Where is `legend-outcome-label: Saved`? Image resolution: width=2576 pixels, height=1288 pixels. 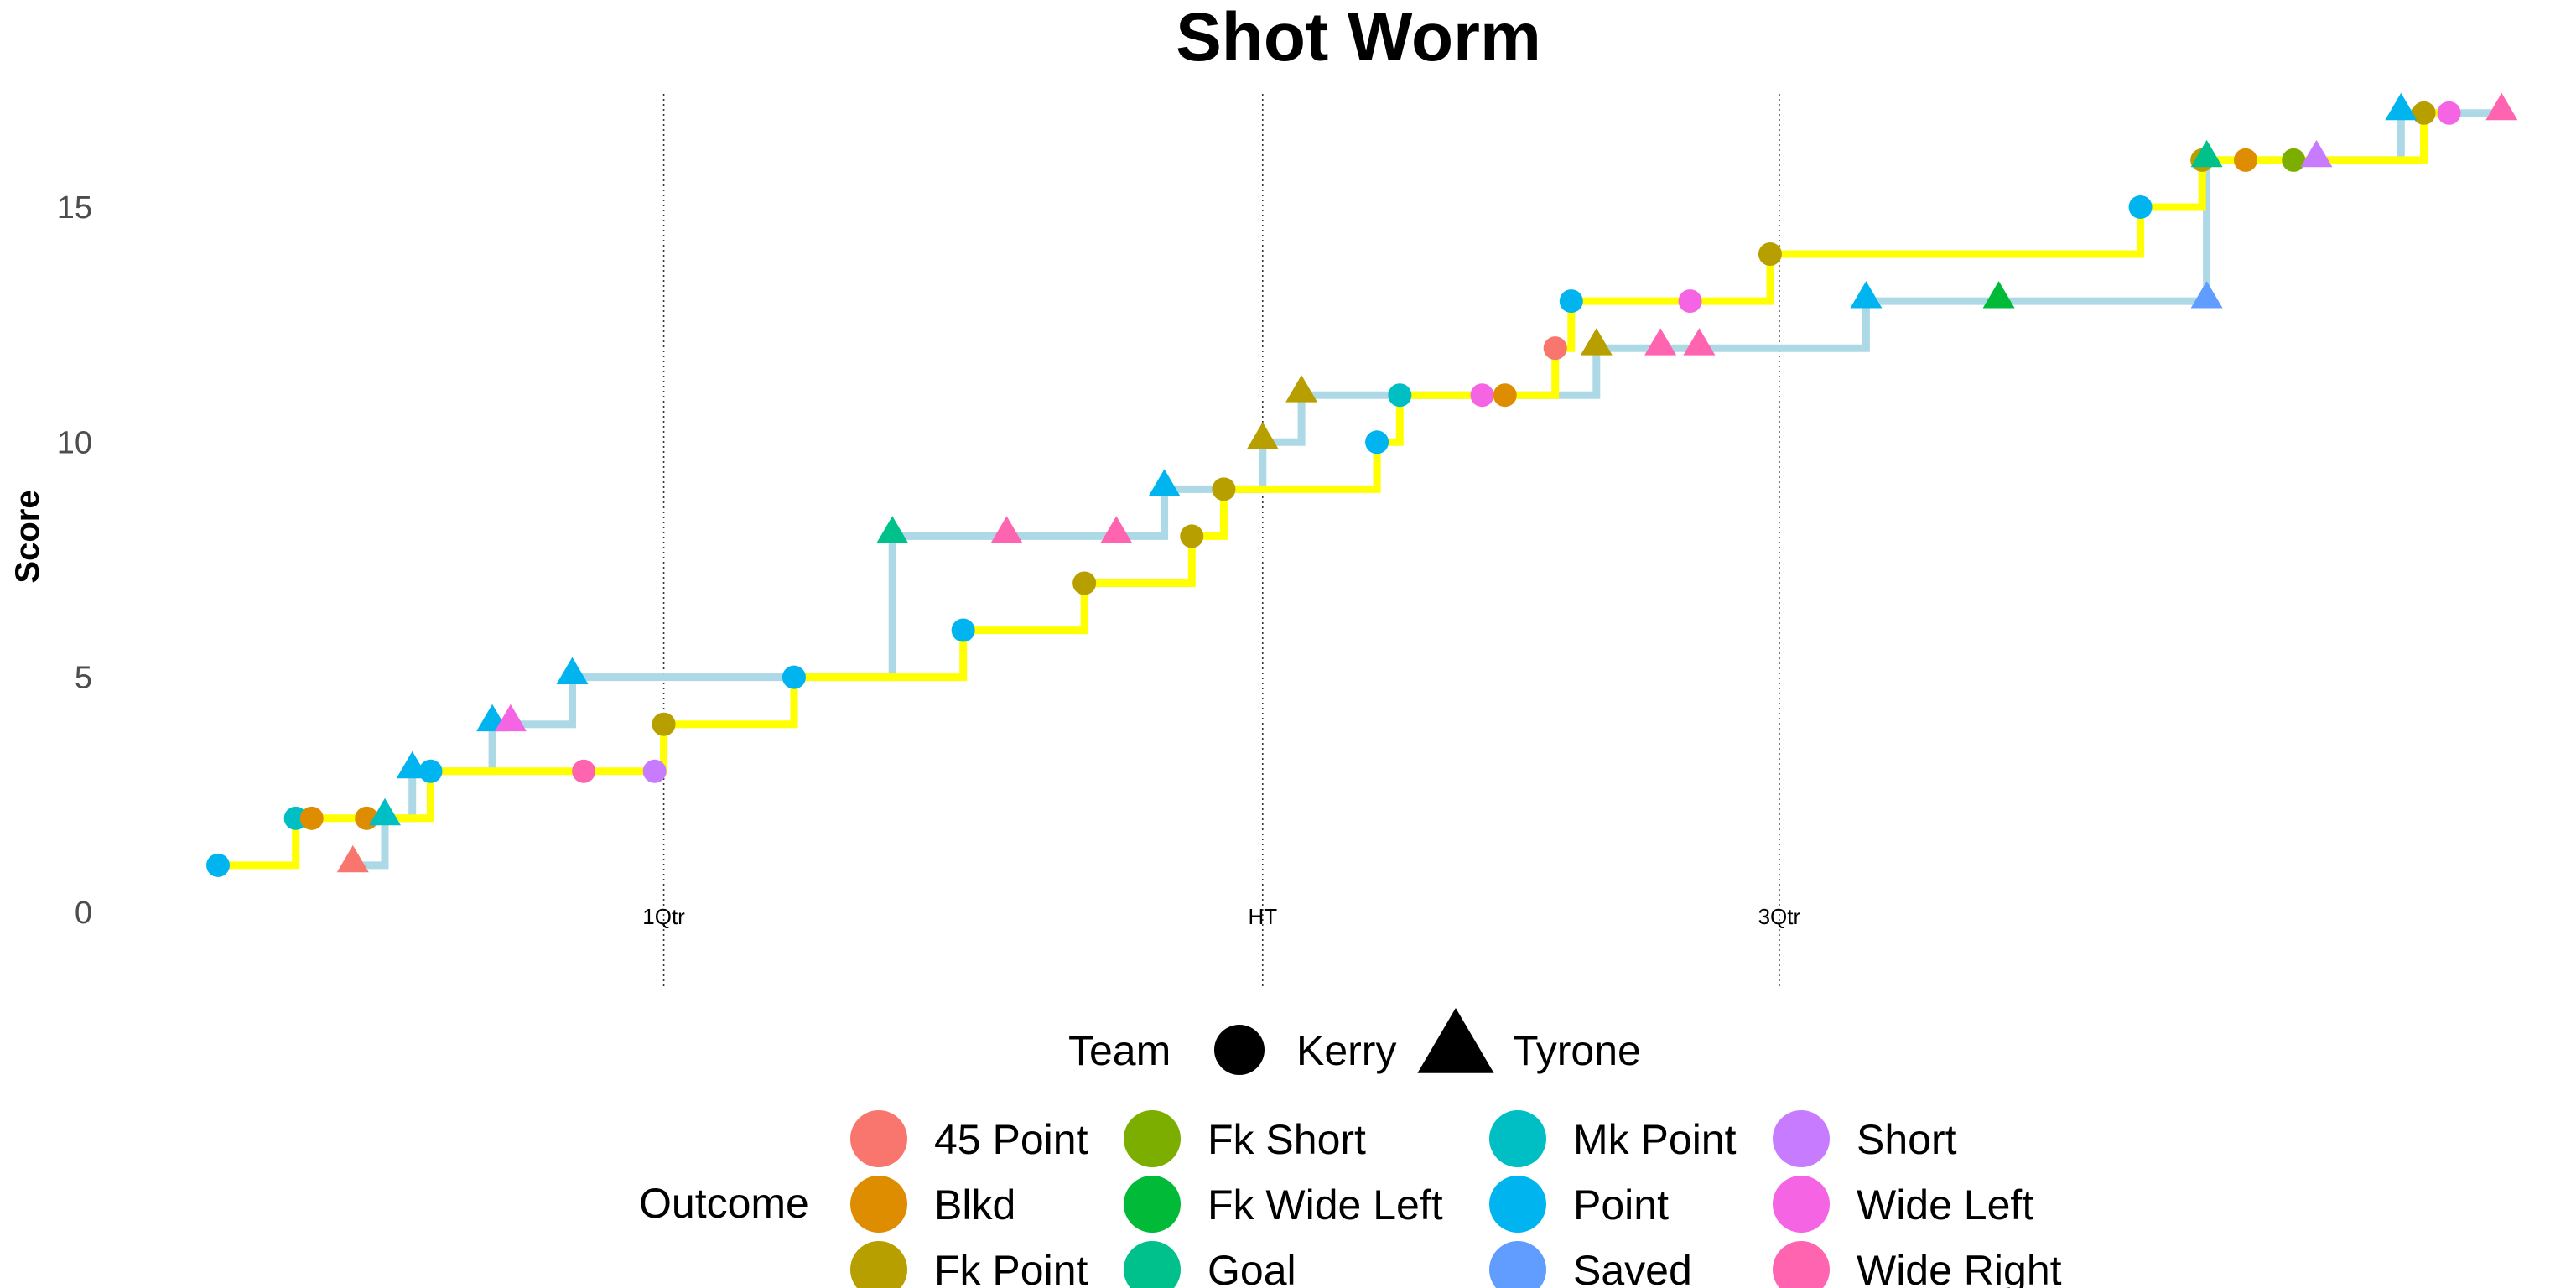
legend-outcome-label: Saved is located at coordinates (1632, 1267).